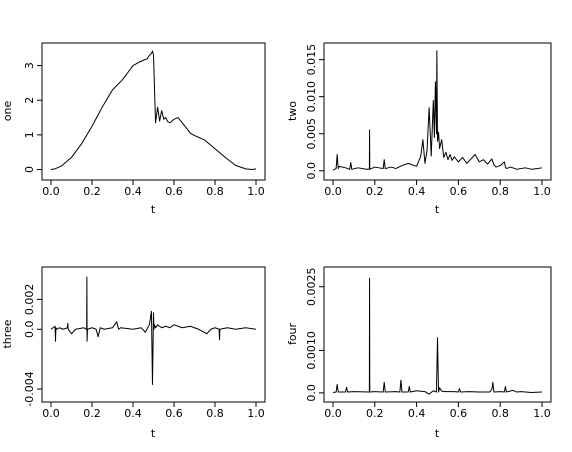  I want to click on y-axis: 0.0 0.0010 0.0025, so click(314, 334).